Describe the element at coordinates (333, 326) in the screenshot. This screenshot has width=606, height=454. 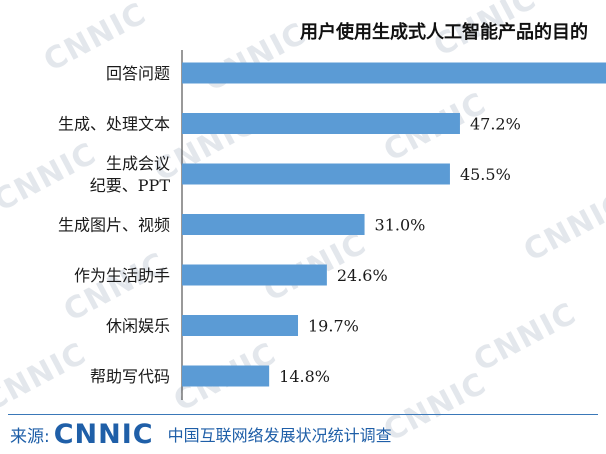
I see `value-label-5: 19.7%` at that location.